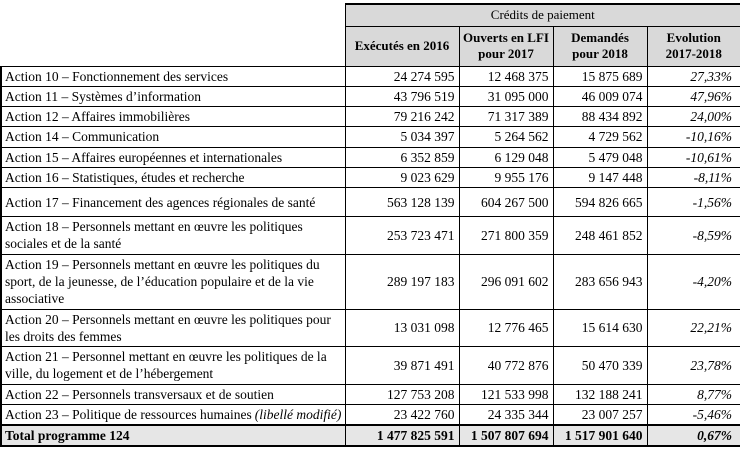 The image size is (740, 454). I want to click on value-2017: 271 800 359, so click(506, 235).